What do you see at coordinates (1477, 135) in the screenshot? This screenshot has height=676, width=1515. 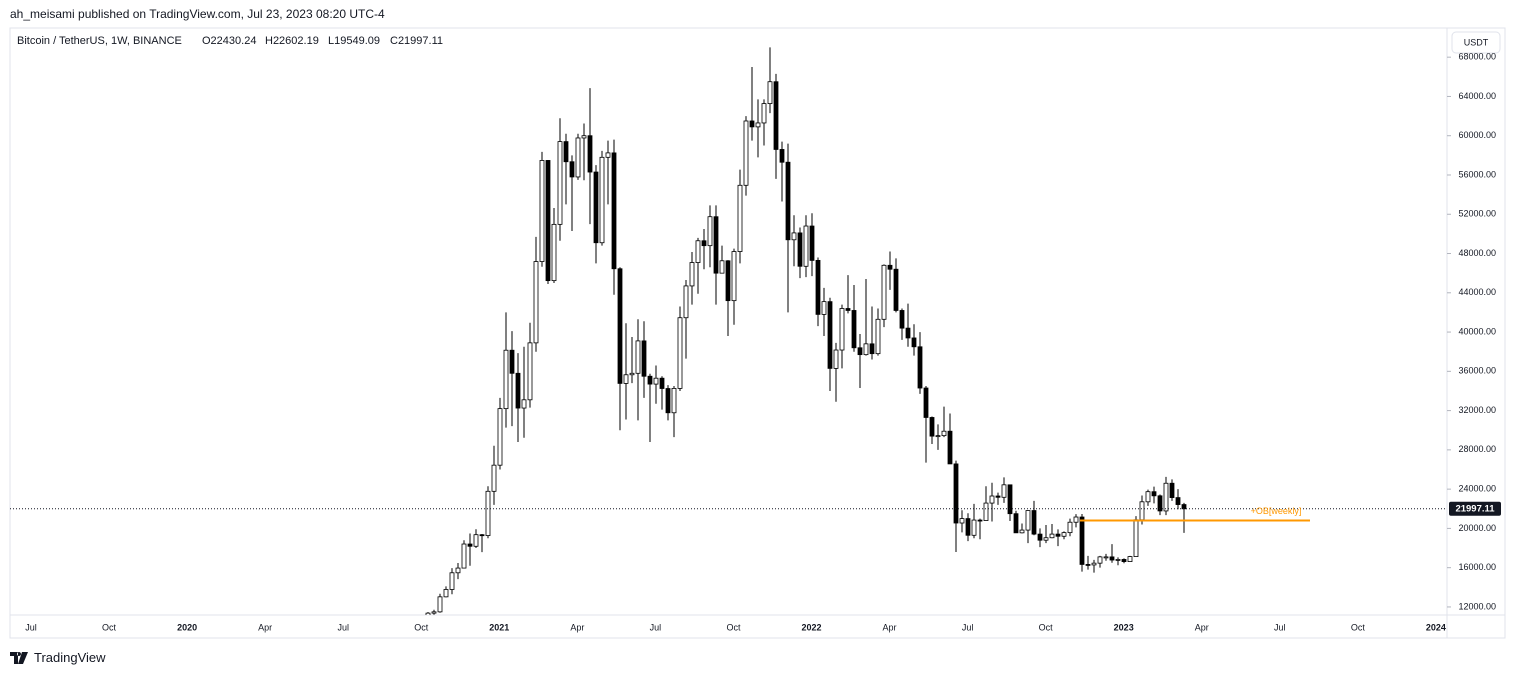 I see `y-tick-label: 60000.00` at bounding box center [1477, 135].